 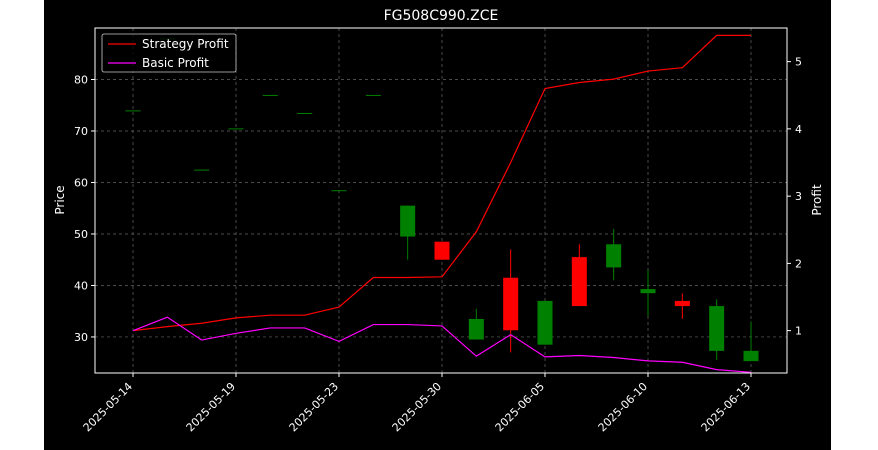 I want to click on y-tick-label-left: 50, so click(x=81, y=234).